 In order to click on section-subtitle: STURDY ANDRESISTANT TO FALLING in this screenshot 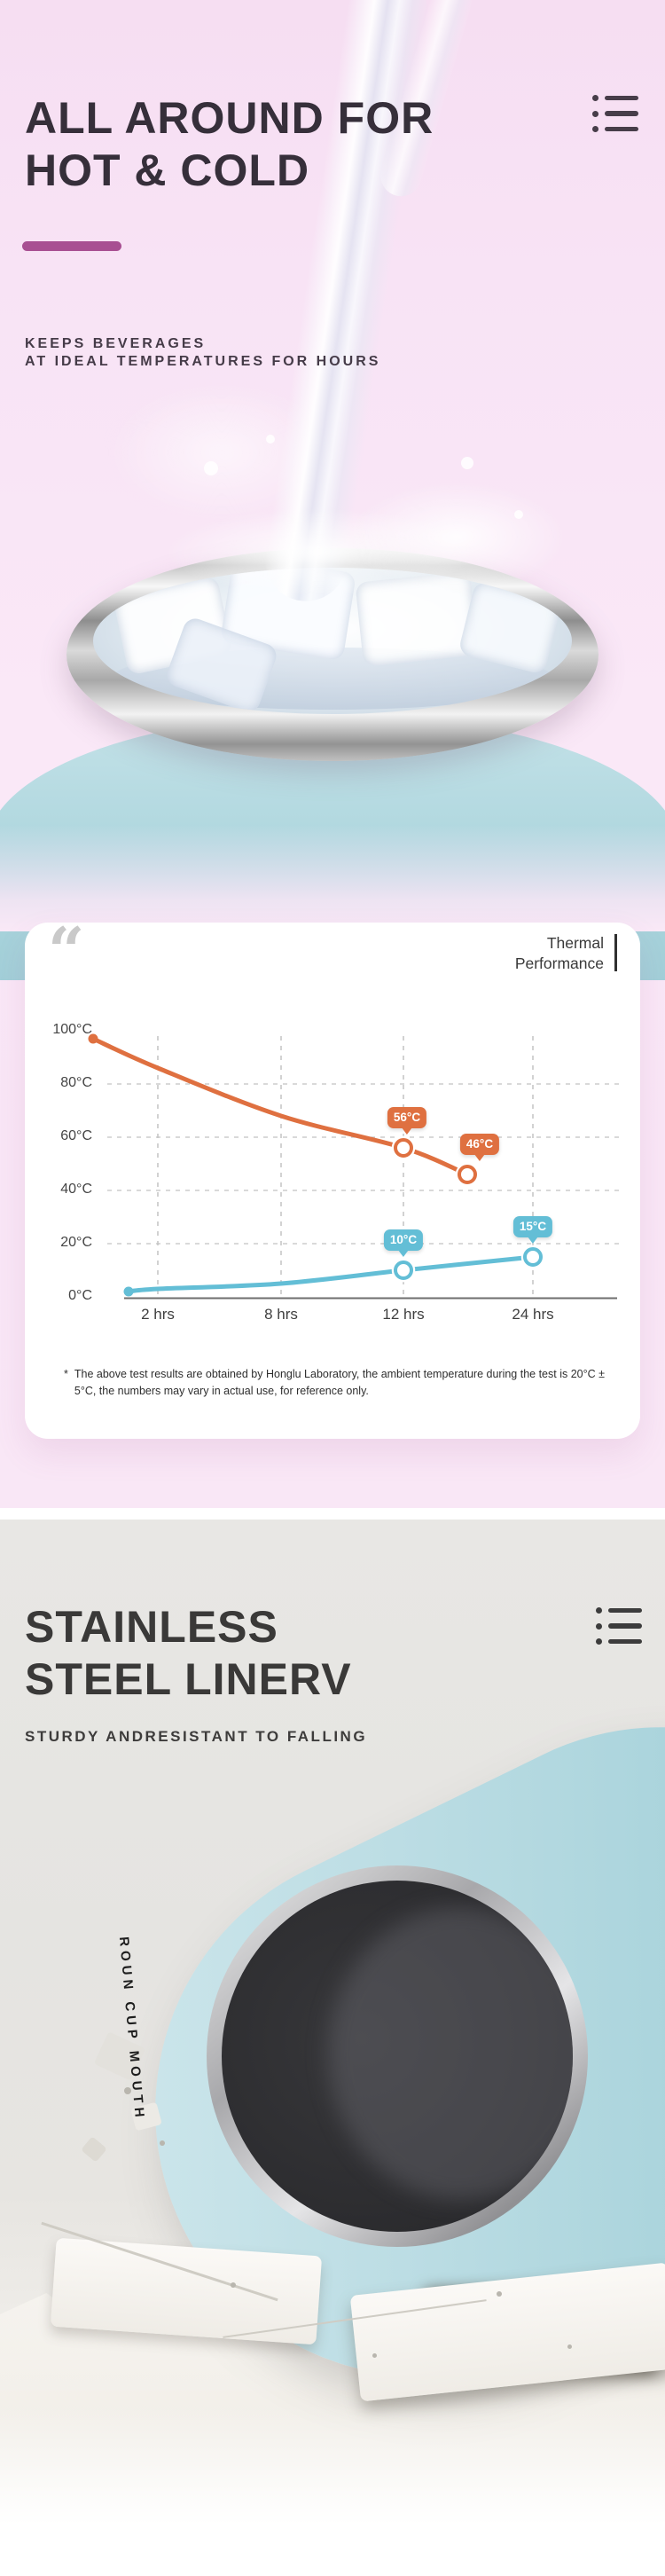, I will do `click(196, 1737)`.